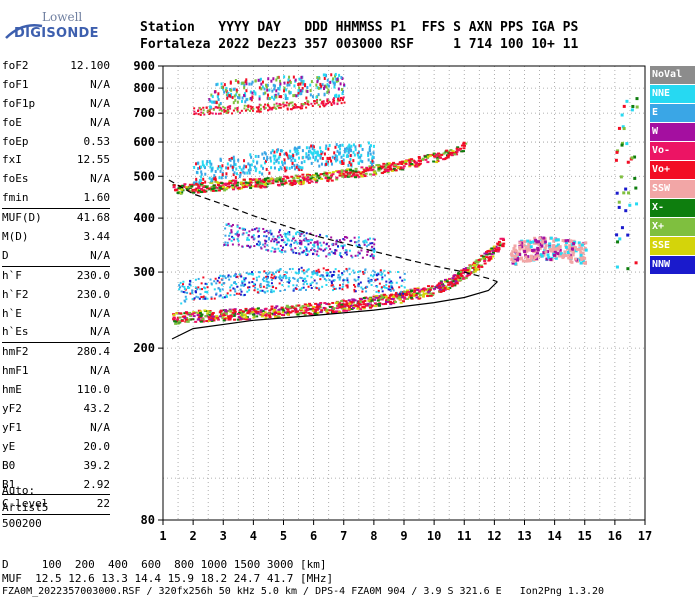 The image size is (700, 600). I want to click on x-tick-label: 14, so click(554, 536).